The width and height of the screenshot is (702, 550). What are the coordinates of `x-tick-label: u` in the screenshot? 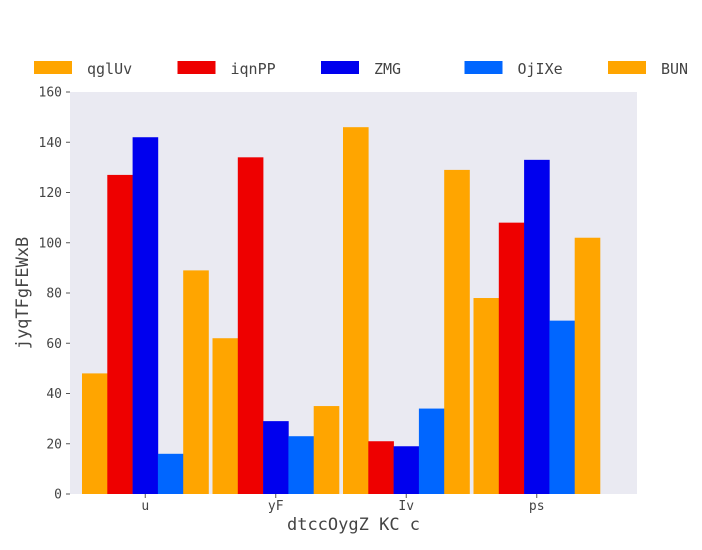 It's located at (145, 506).